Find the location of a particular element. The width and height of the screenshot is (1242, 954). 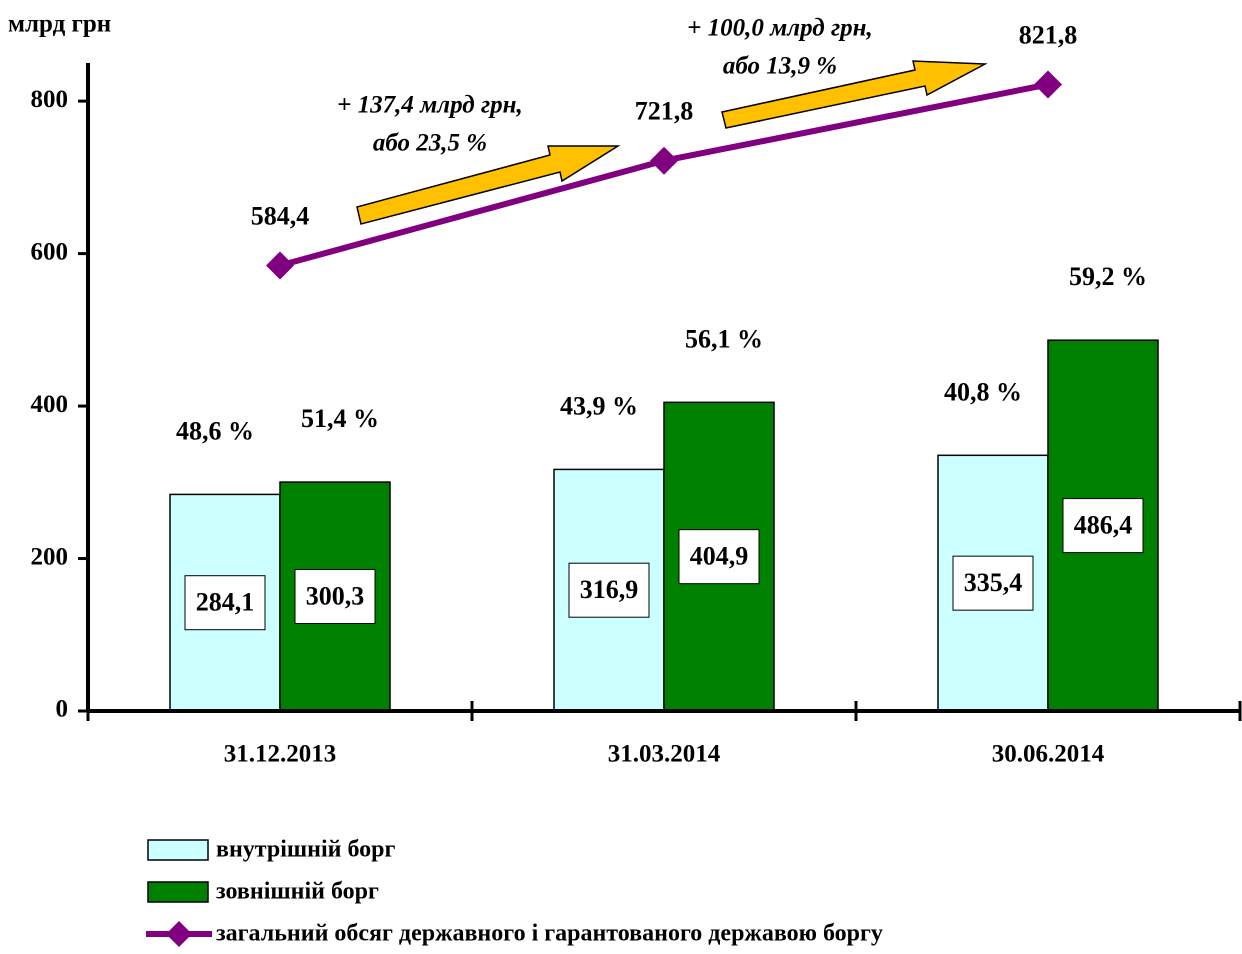

value-label: 284,1 is located at coordinates (225, 602).